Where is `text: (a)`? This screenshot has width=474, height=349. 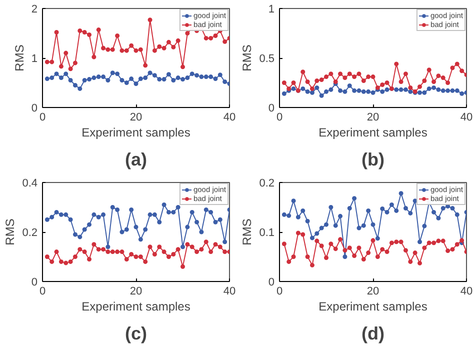
text: (a) is located at coordinates (136, 160).